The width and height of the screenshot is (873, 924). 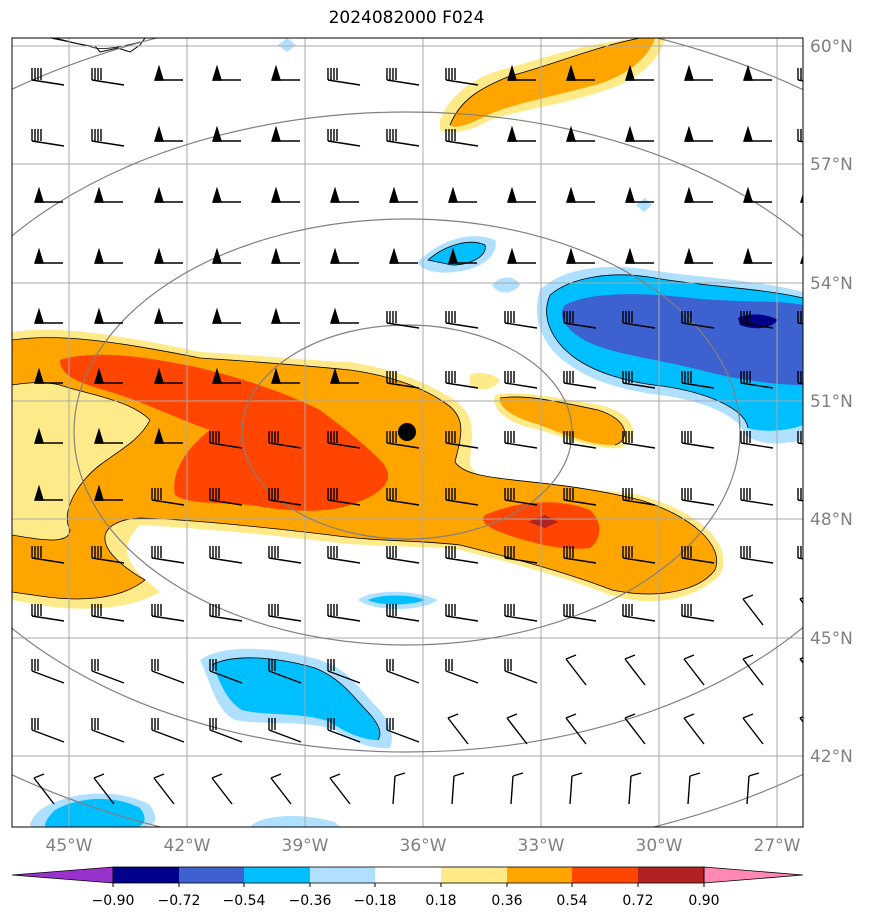 I want to click on colorbar-outline, so click(x=408, y=875).